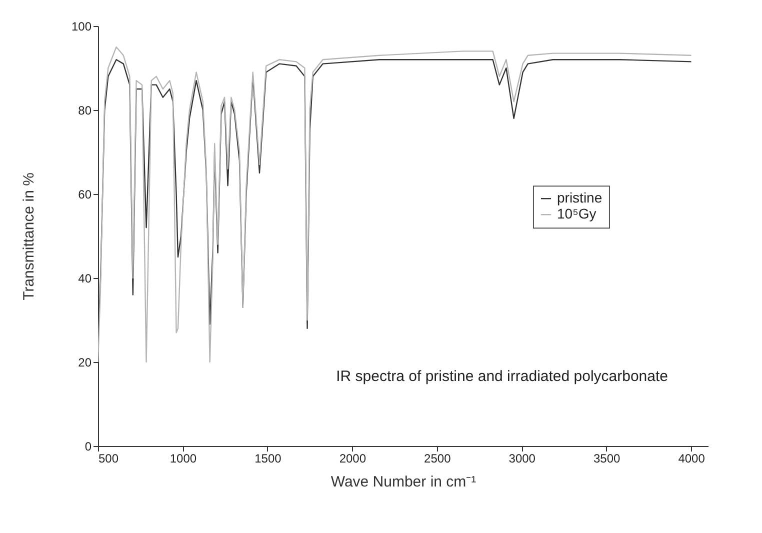 This screenshot has height=533, width=762. I want to click on x-axis-title: Wave Number in cm⁻¹, so click(403, 482).